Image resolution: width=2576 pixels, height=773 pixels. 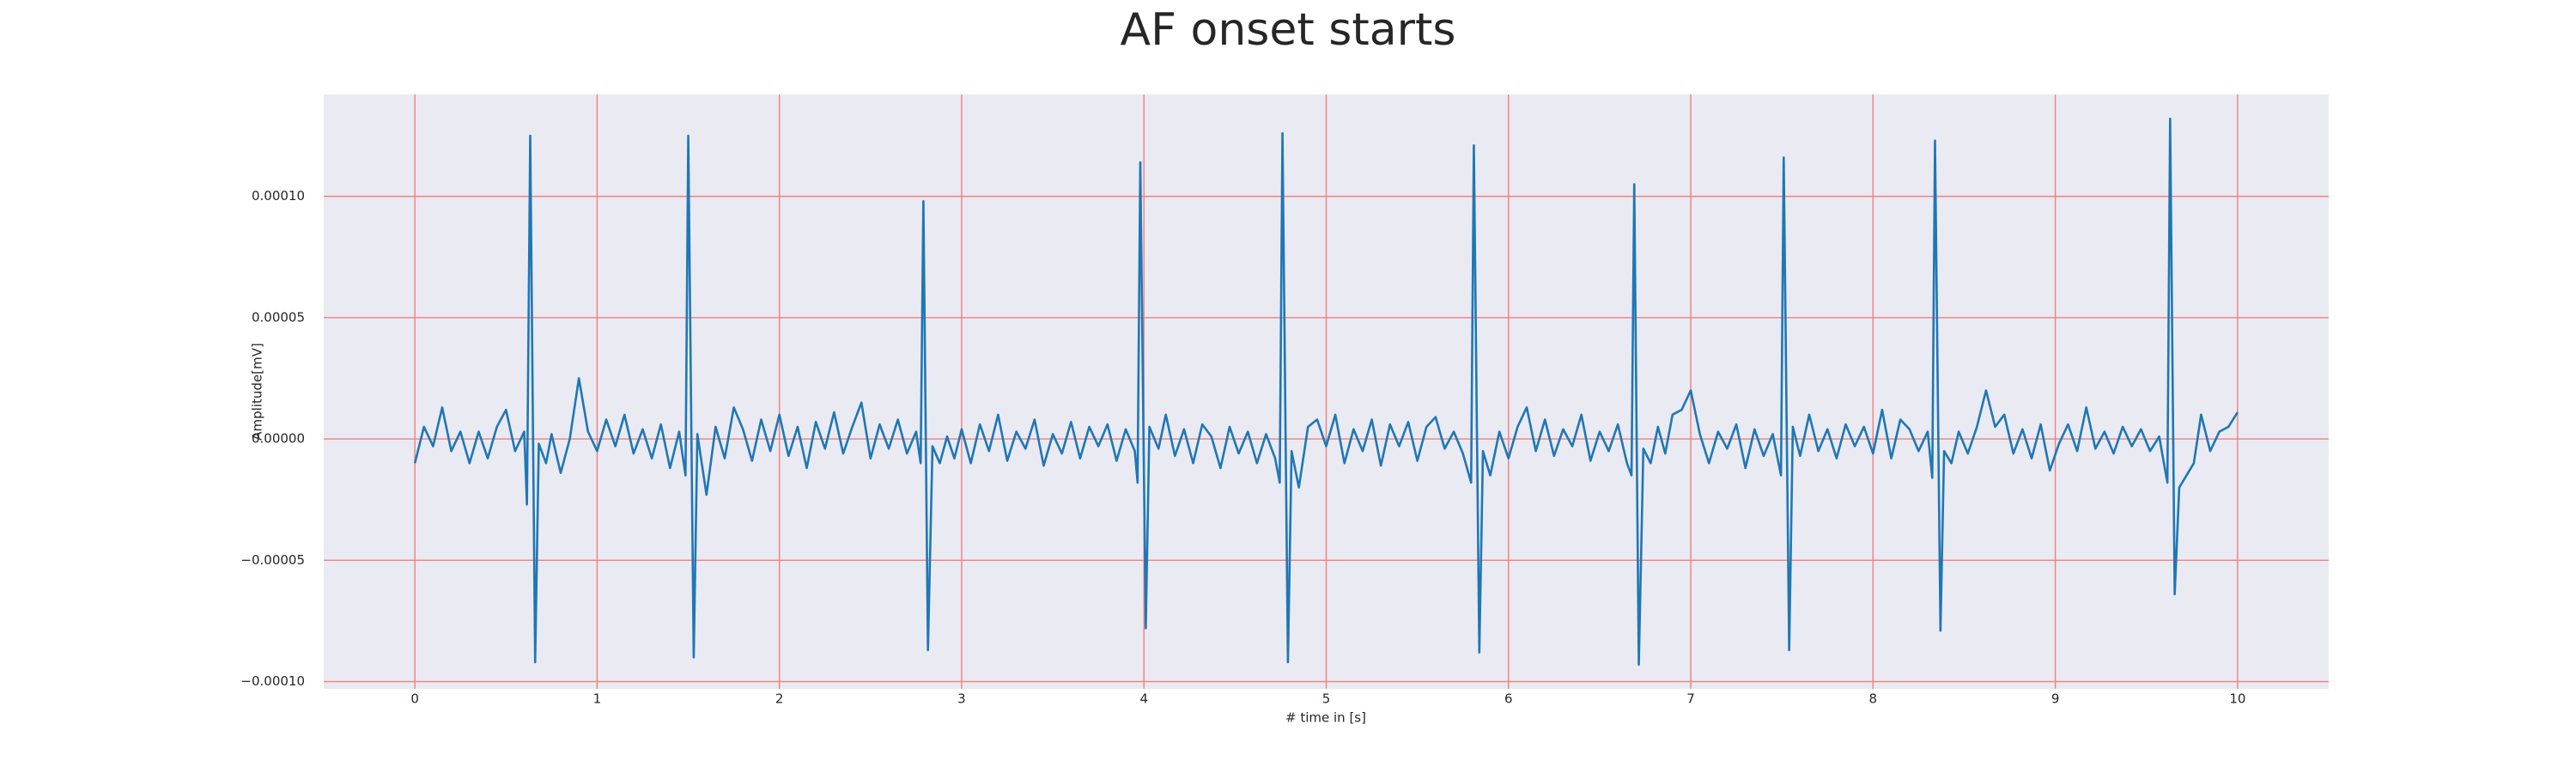 What do you see at coordinates (1288, 30) in the screenshot?
I see `chart-title: AF onset starts` at bounding box center [1288, 30].